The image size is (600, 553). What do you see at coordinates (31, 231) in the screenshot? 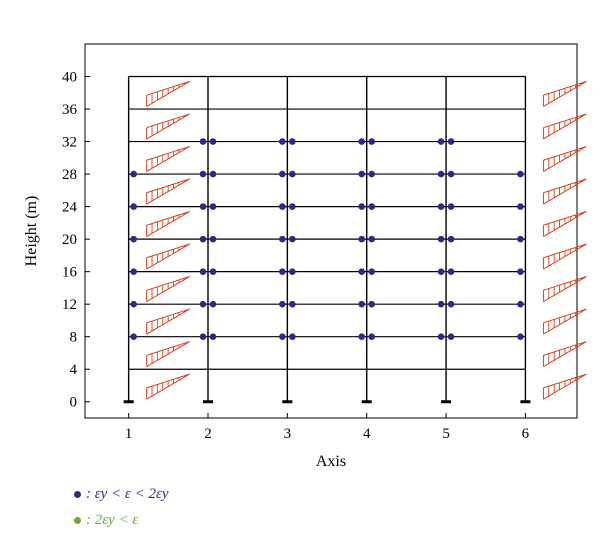
I see `y-axis-label: Height (m)` at bounding box center [31, 231].